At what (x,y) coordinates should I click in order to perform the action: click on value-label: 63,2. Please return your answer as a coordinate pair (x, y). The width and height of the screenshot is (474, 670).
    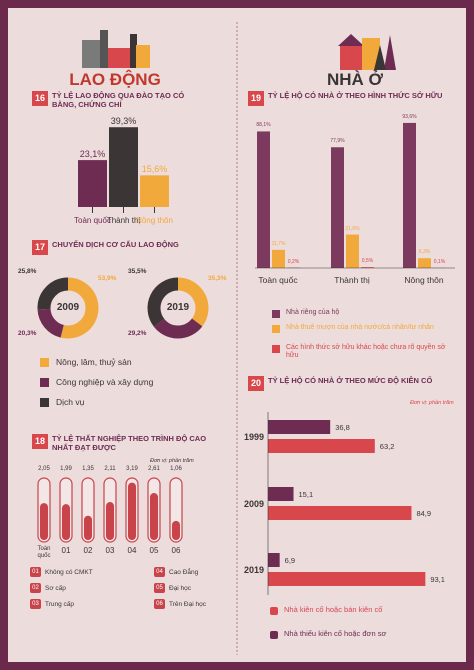
    Looking at the image, I should click on (387, 446).